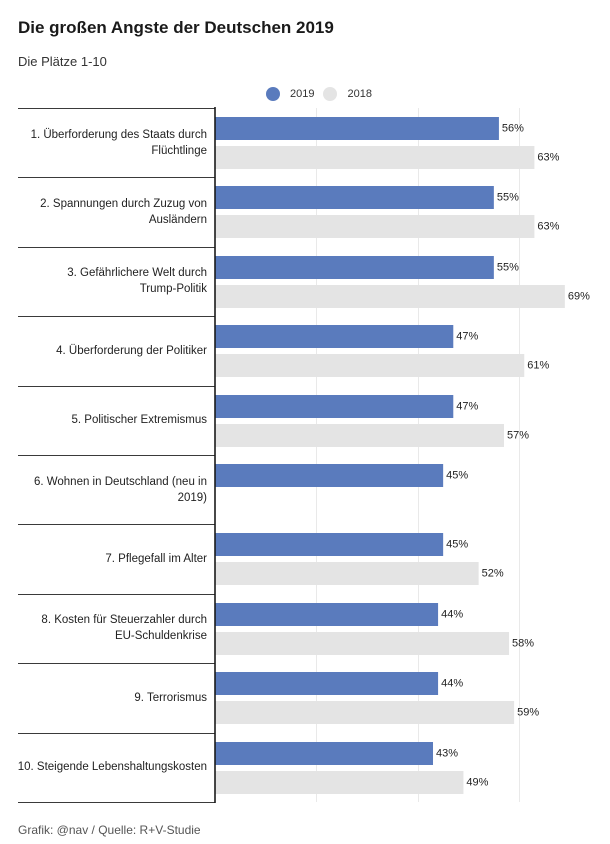  I want to click on category-label: 5. Politischer Extremismus, so click(110, 420).